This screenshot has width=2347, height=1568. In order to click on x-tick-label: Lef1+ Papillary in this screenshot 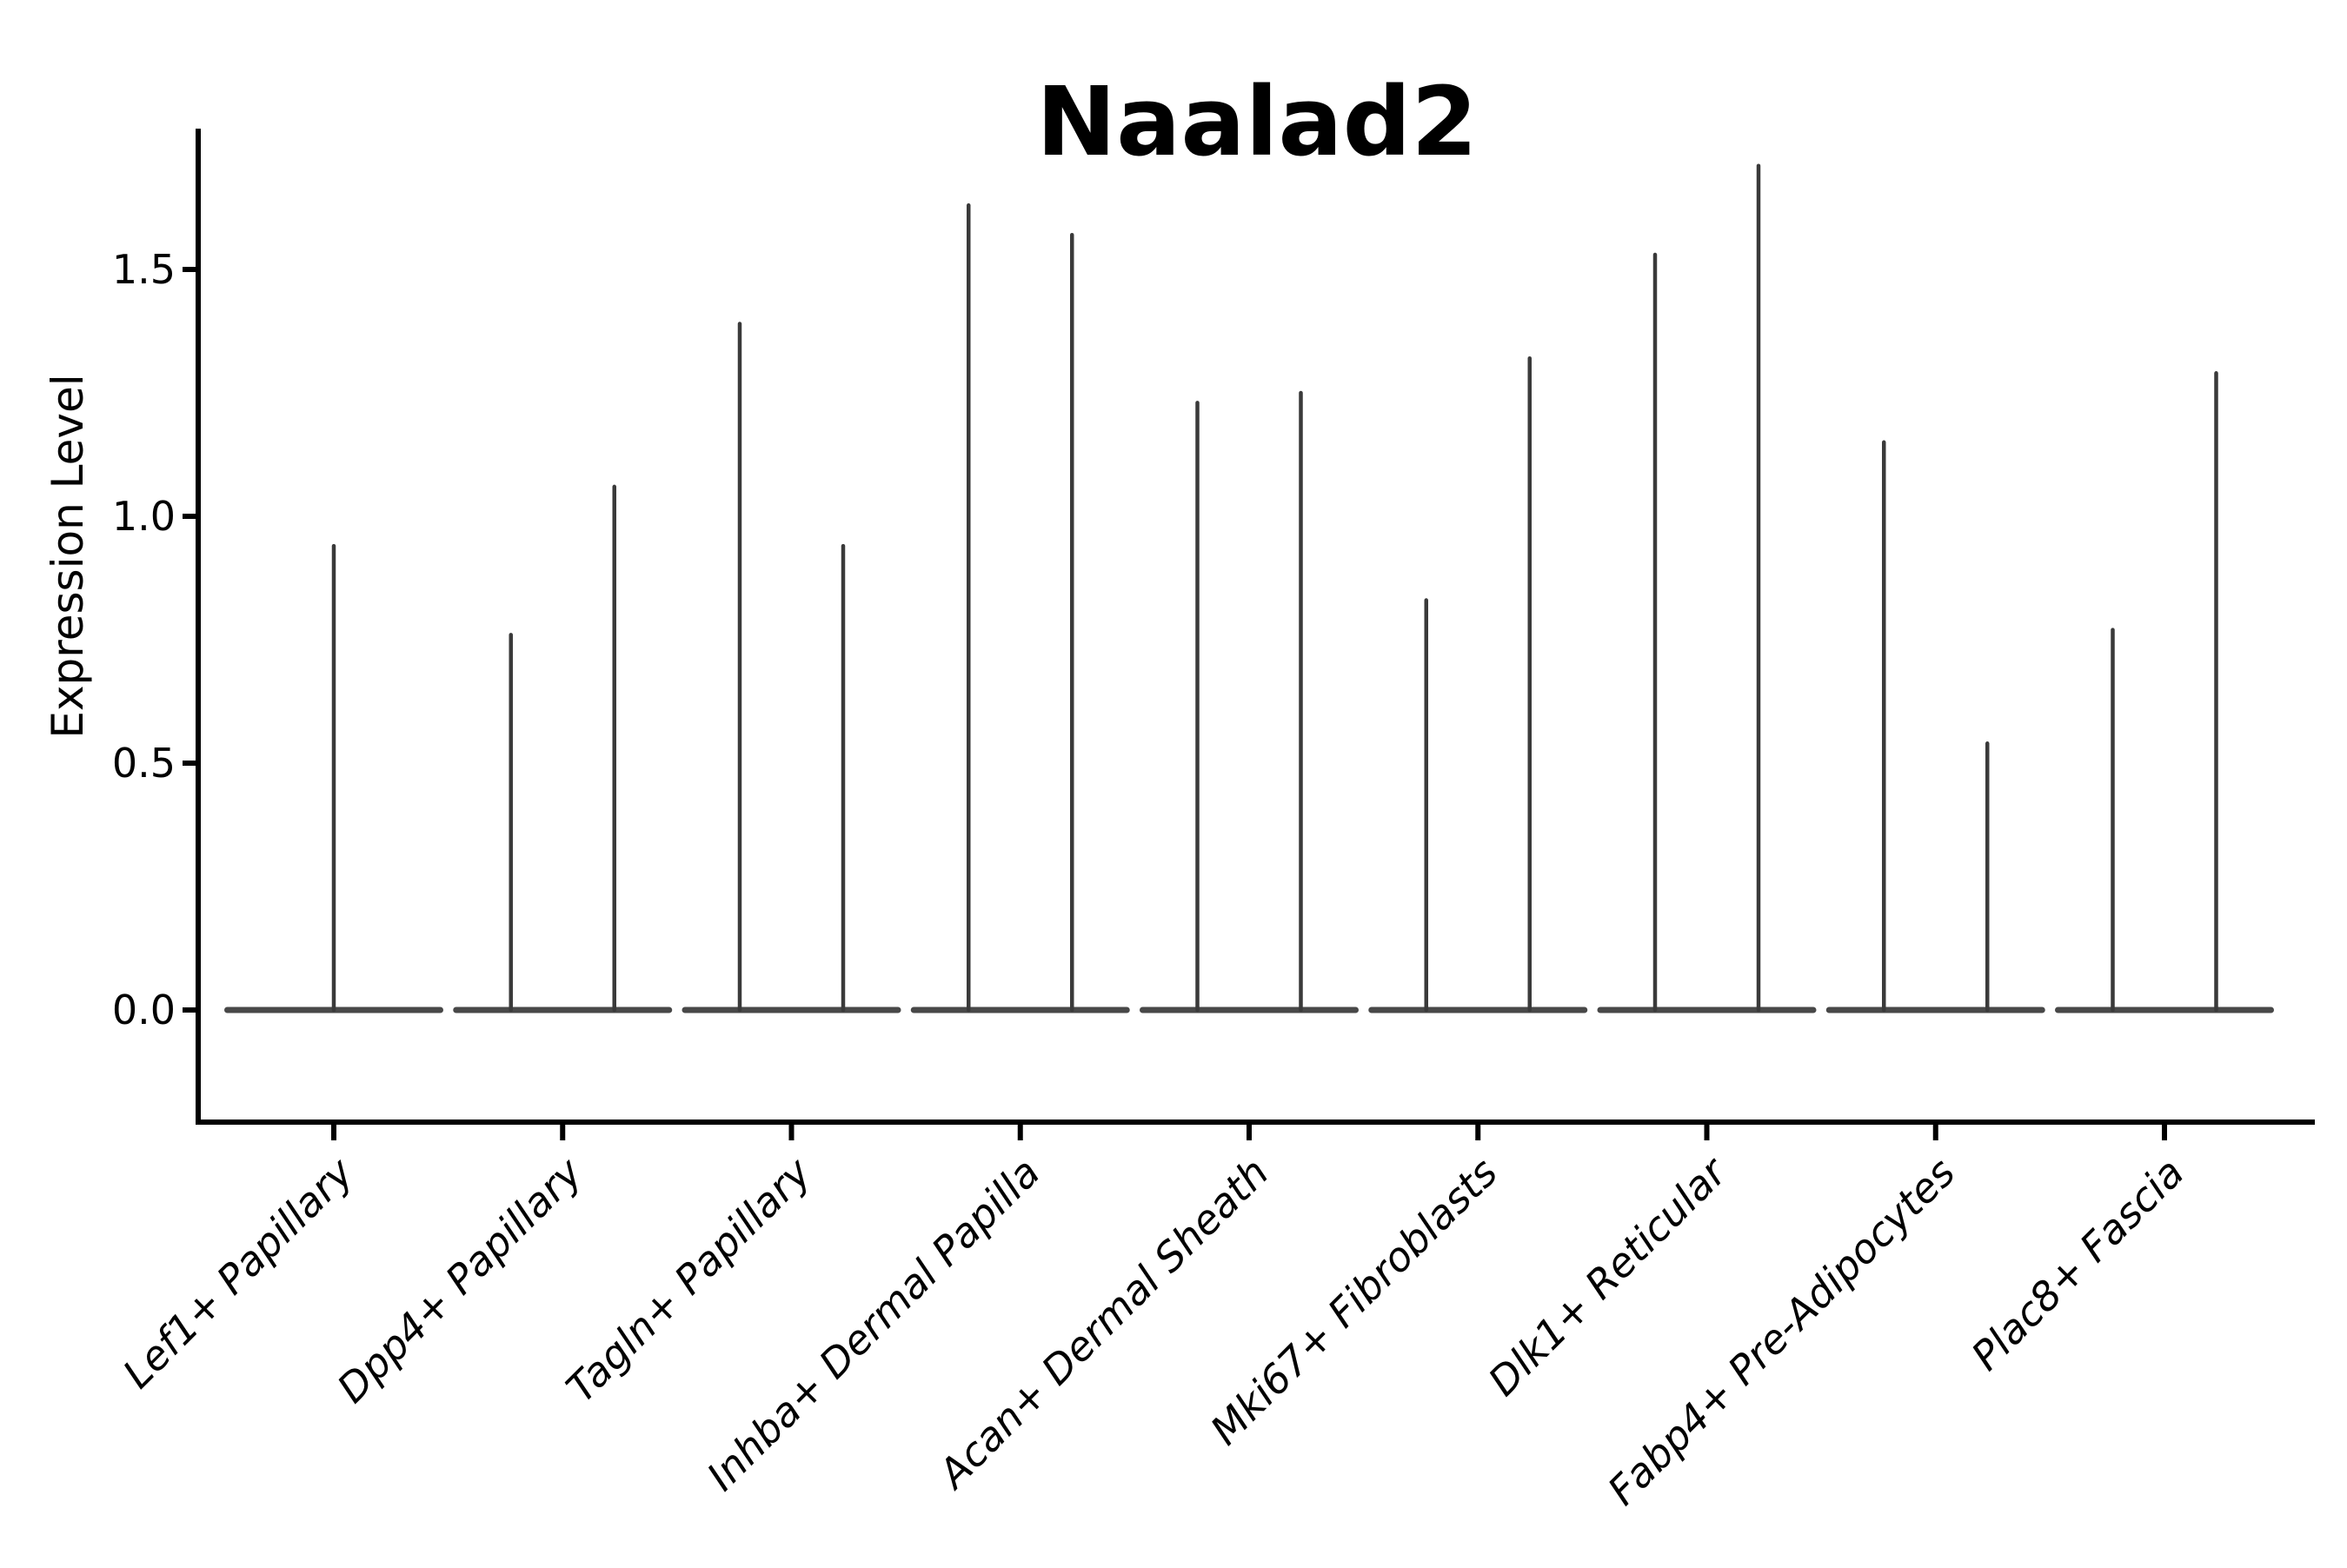, I will do `click(238, 1272)`.